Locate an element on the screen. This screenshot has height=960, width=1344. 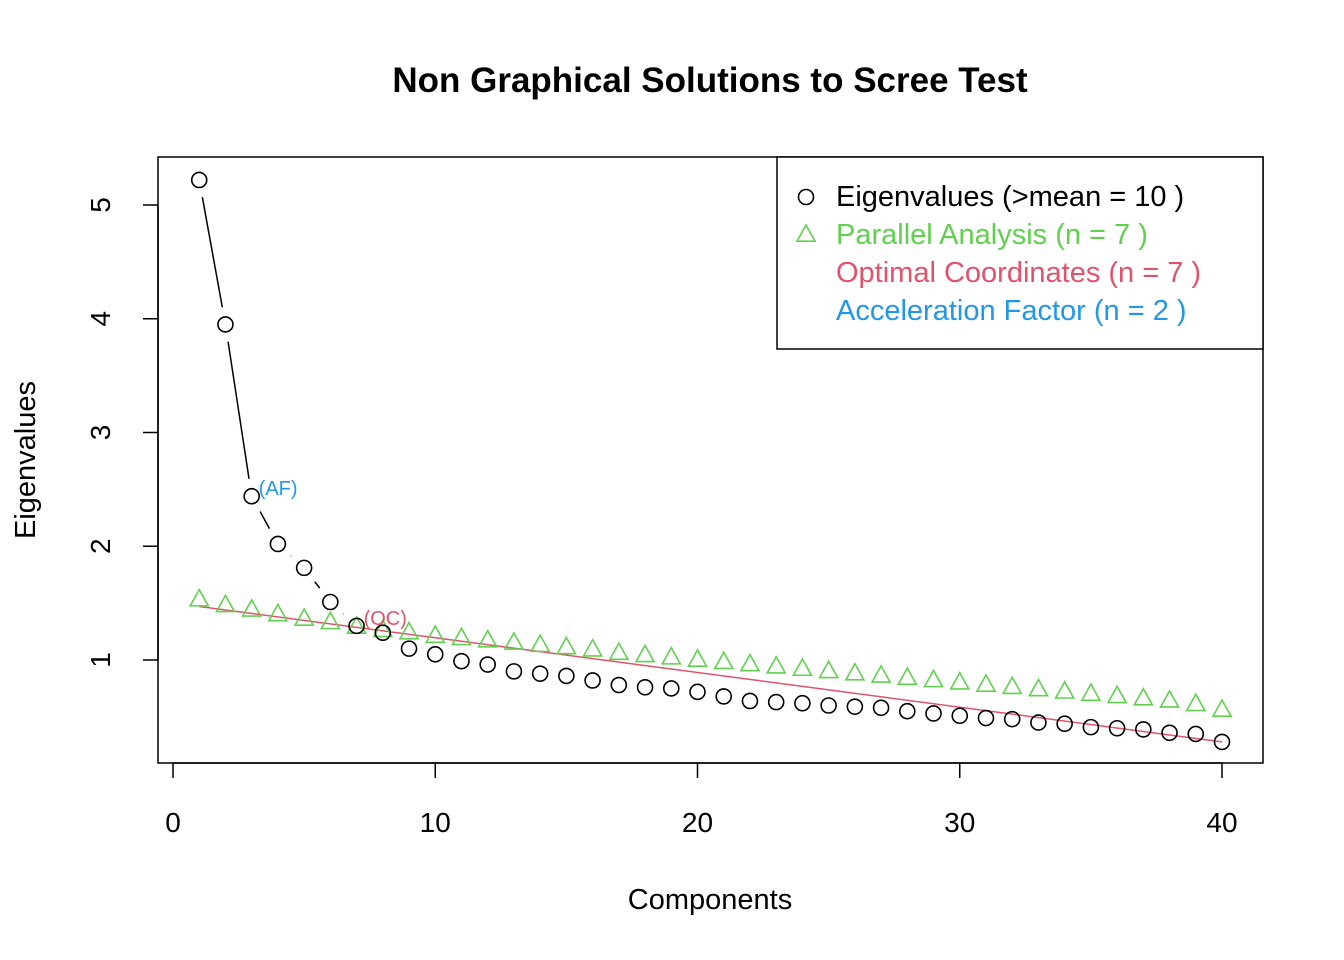
legend-entry: Parallel Analysis (n = 7 ) is located at coordinates (992, 235).